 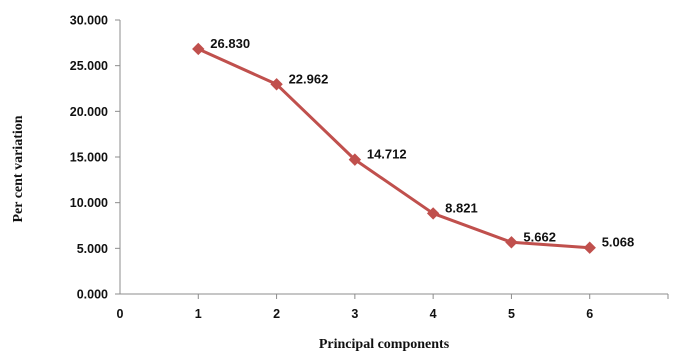 What do you see at coordinates (393, 307) in the screenshot?
I see `x-axis-ticks: 0 1 2 3 4 5 6` at bounding box center [393, 307].